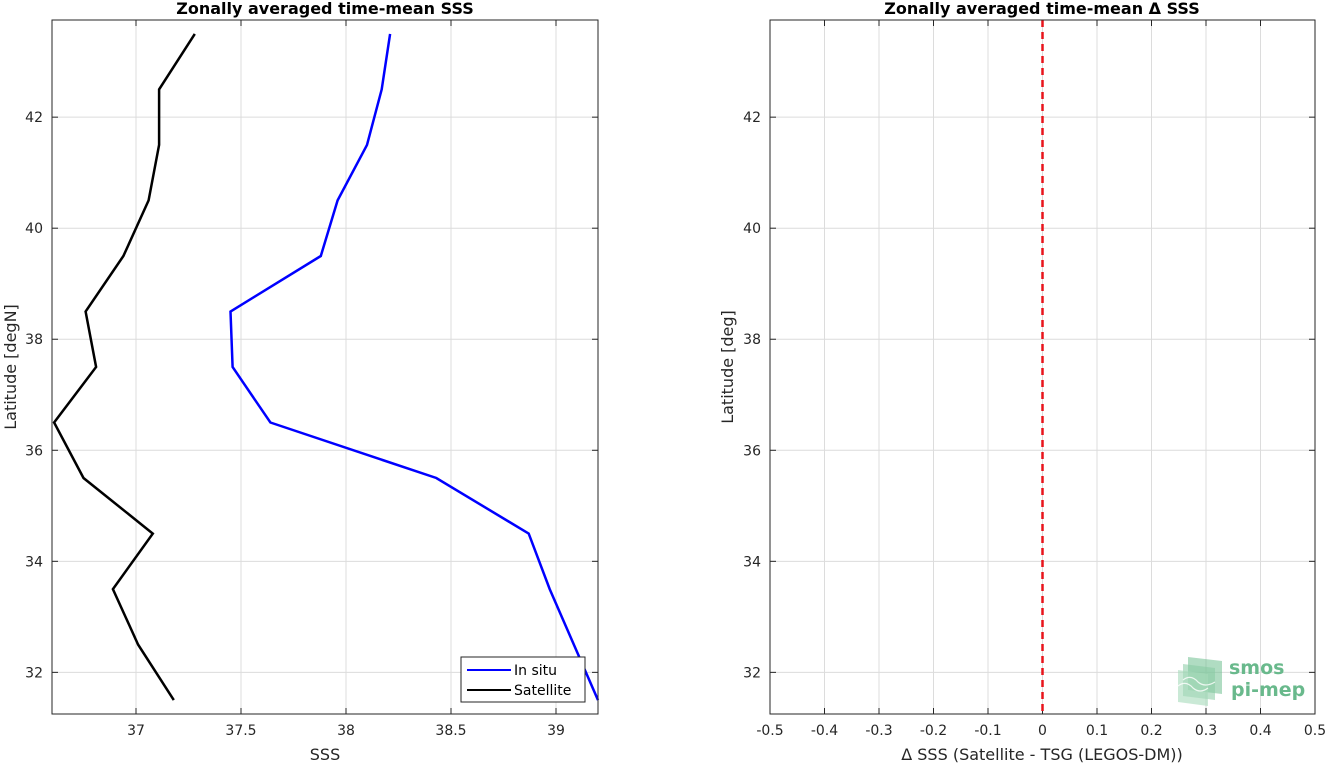  I want to click on delta-sss-x-tick-label: -0.3, so click(878, 731).